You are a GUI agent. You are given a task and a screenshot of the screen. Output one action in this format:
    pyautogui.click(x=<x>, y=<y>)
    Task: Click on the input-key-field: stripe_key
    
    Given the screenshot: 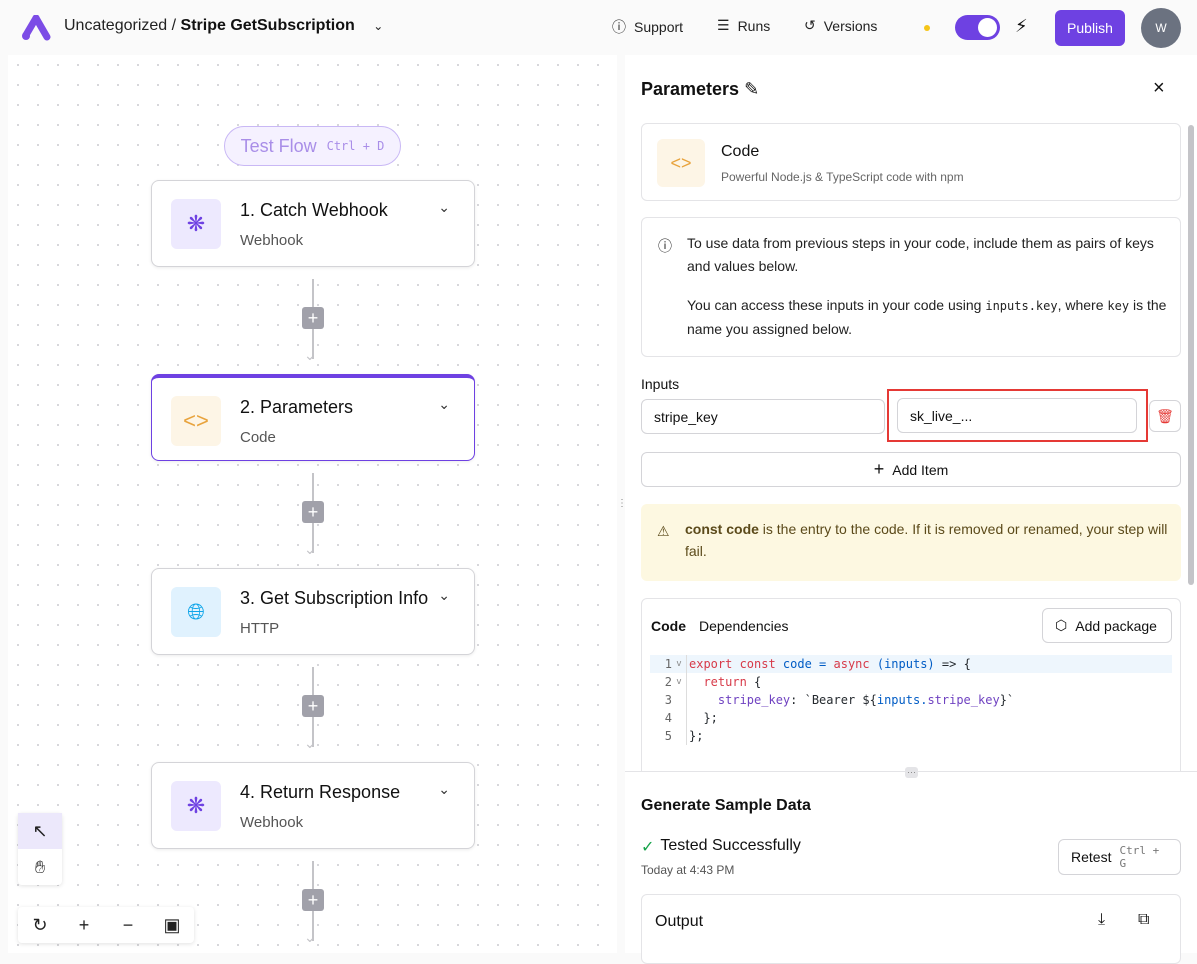 What is the action you would take?
    pyautogui.click(x=763, y=416)
    